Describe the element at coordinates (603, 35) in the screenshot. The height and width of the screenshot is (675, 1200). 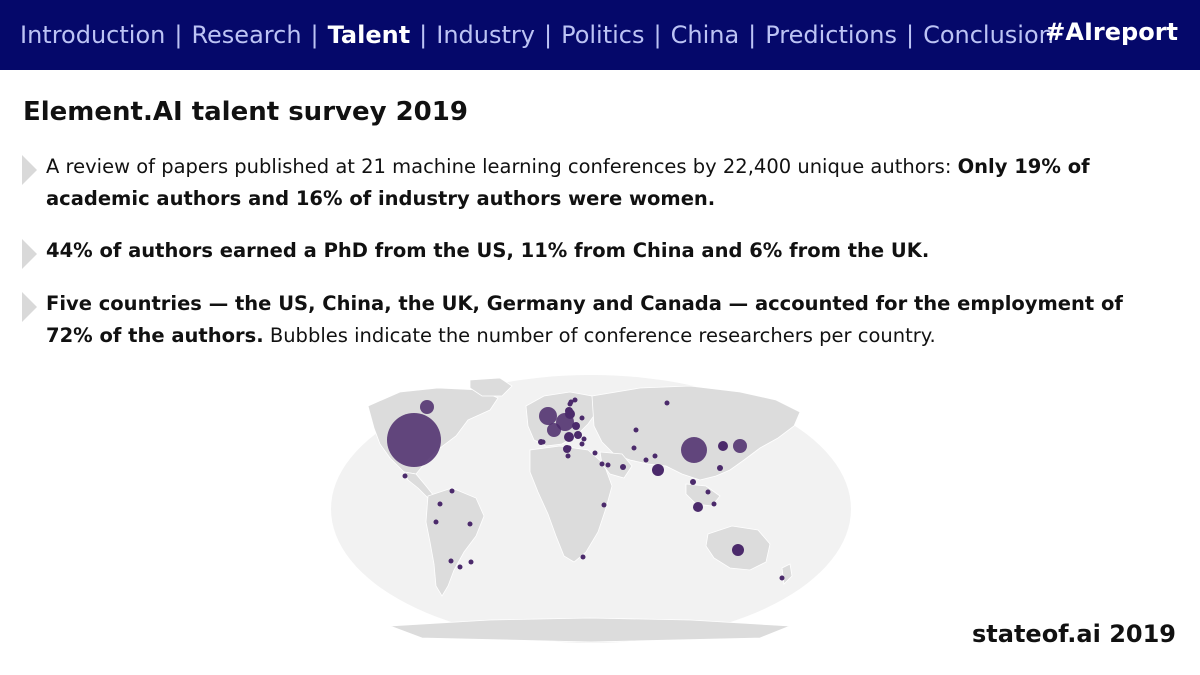
I see `nav-item-politics: Politics` at that location.